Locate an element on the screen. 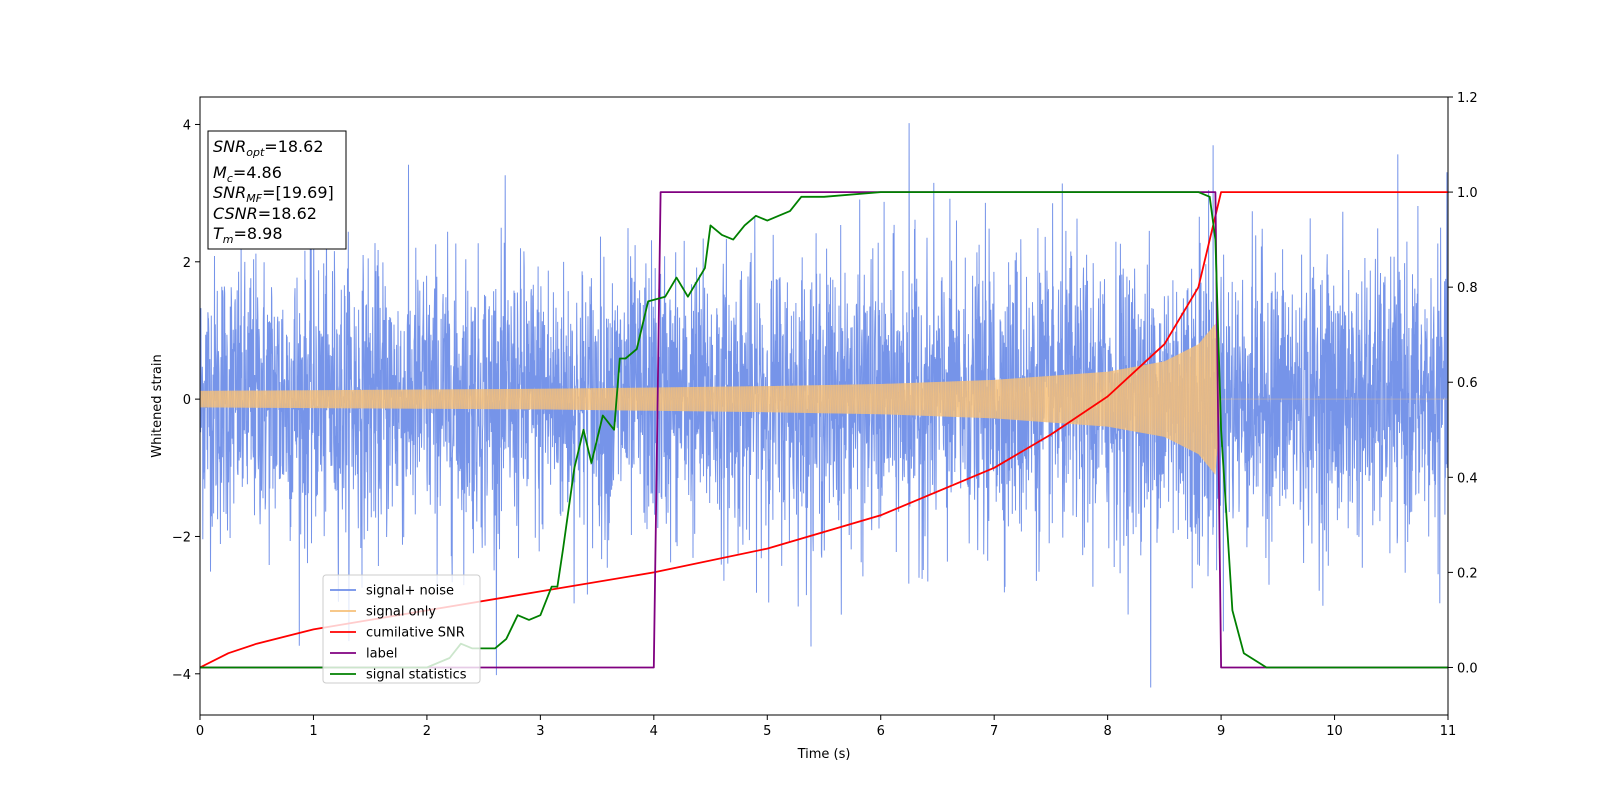 The height and width of the screenshot is (800, 1600). y-tick-label: 4 is located at coordinates (187, 125).